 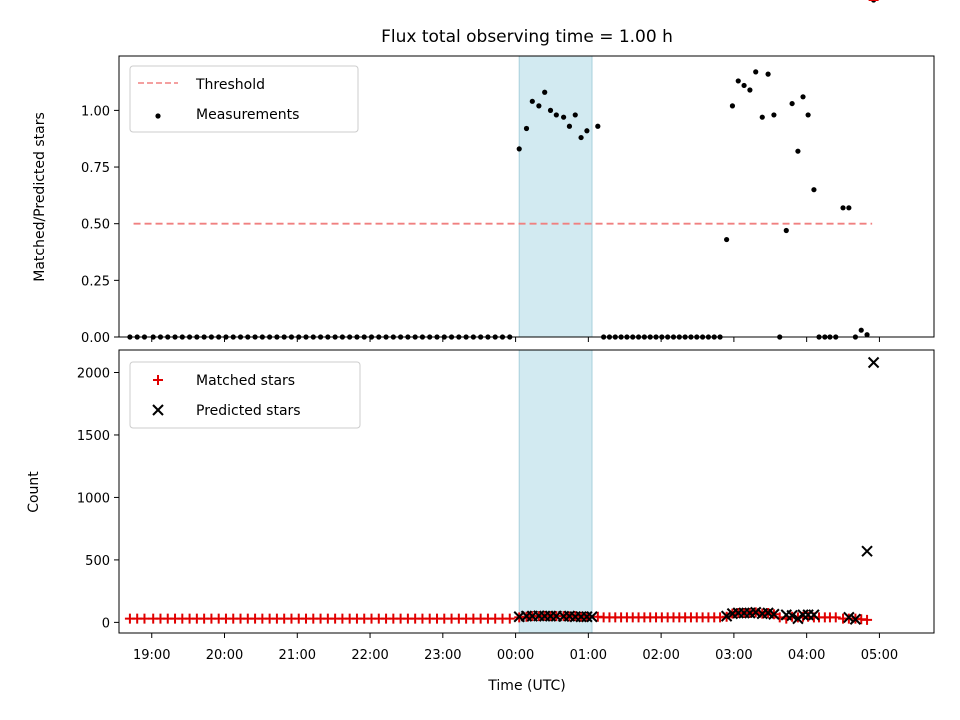 What do you see at coordinates (806, 655) in the screenshot?
I see `x-tick-label: 04:00` at bounding box center [806, 655].